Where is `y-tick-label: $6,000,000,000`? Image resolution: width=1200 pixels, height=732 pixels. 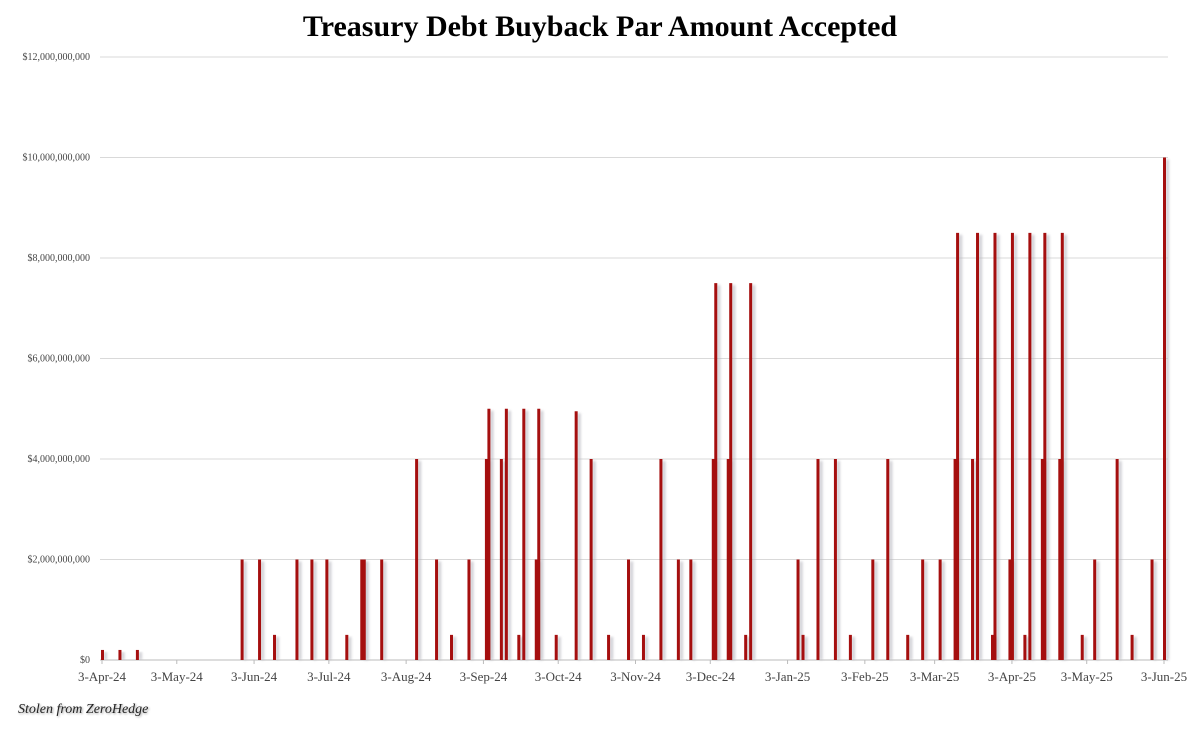
y-tick-label: $6,000,000,000 is located at coordinates (59, 359).